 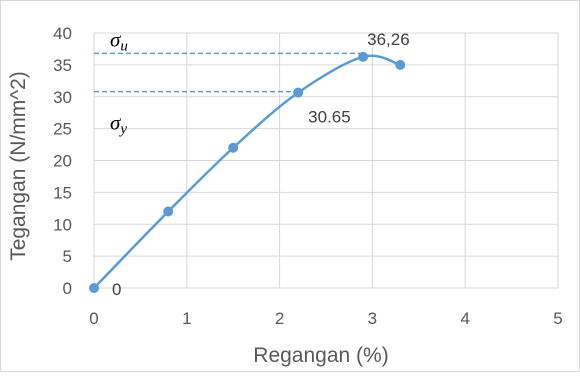 I want to click on data-label: 0, so click(x=116, y=289).